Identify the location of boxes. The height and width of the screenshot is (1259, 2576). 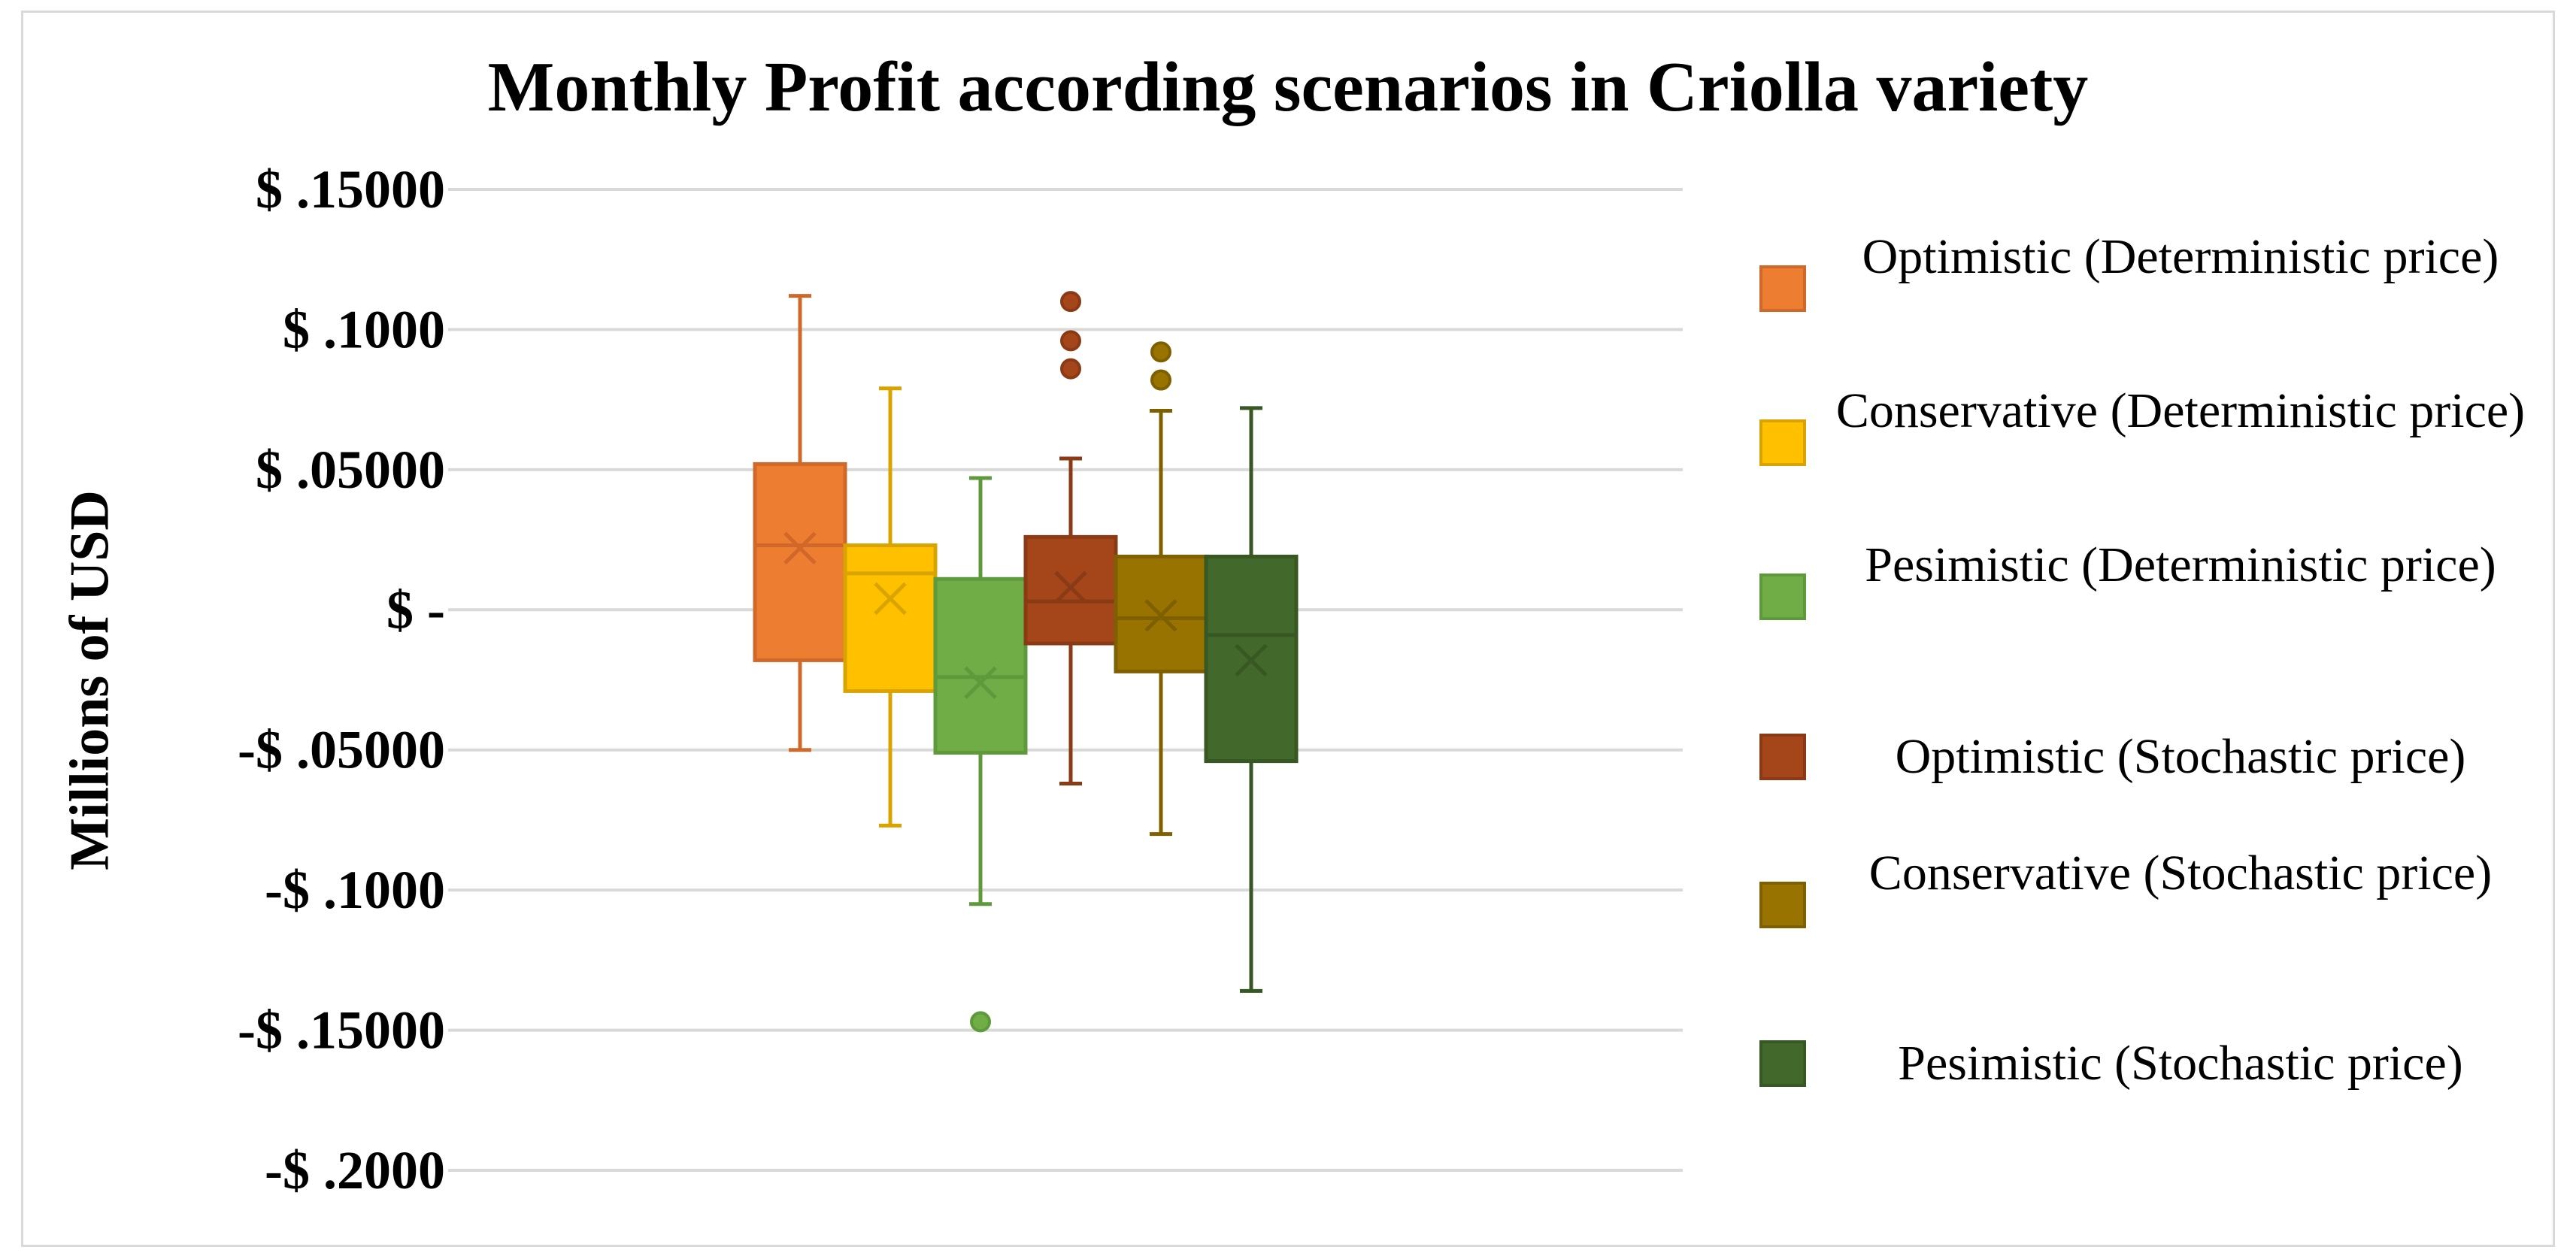
(1026, 662).